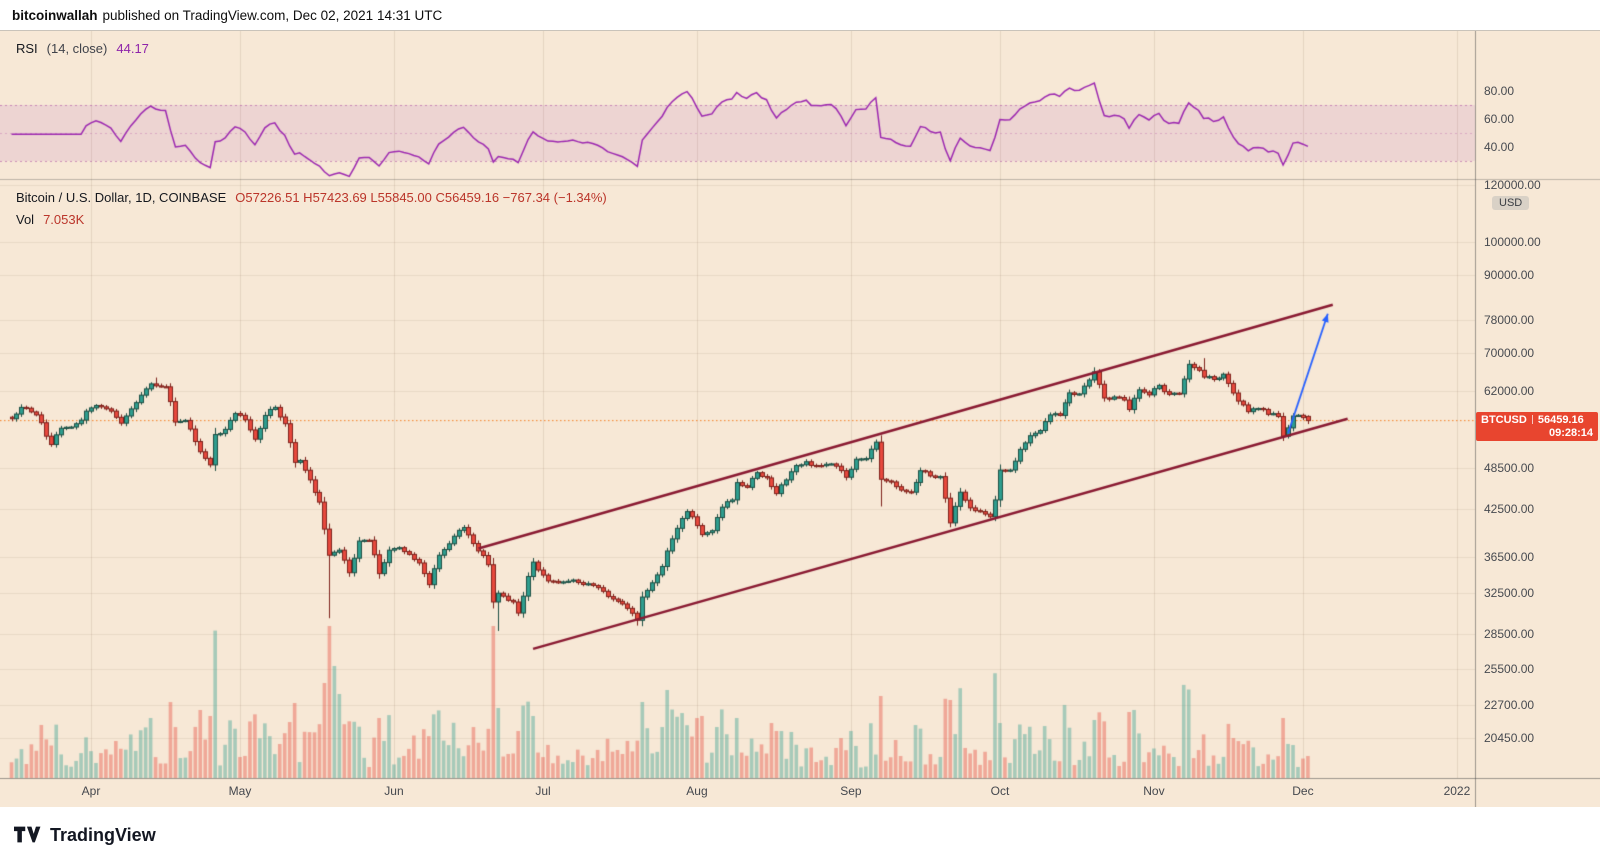  Describe the element at coordinates (27, 48) in the screenshot. I see `rsi-title: RSI` at that location.